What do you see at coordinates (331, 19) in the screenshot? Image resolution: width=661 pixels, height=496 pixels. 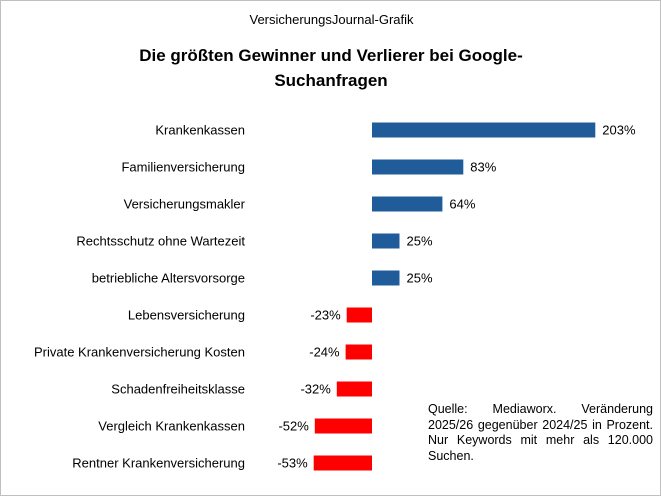 I see `chart-kicker: VersicherungsJournal-Grafik` at bounding box center [331, 19].